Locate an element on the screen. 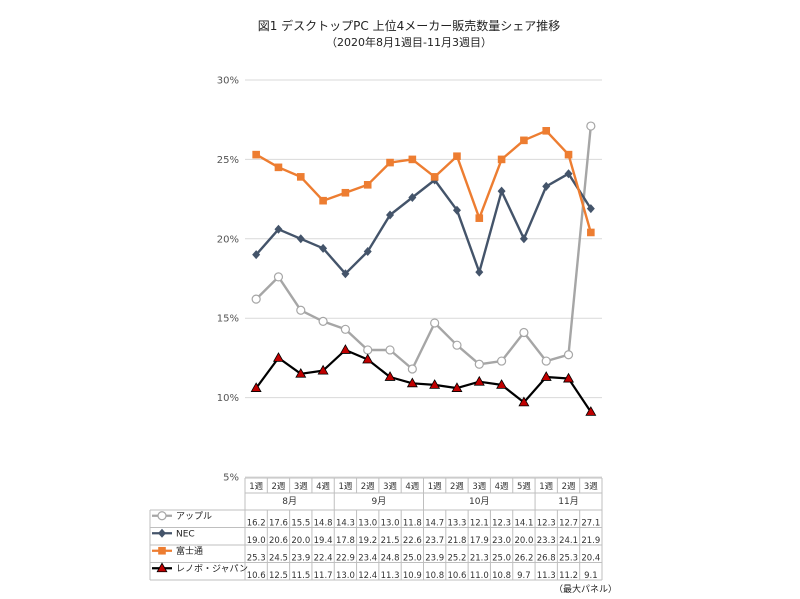 This screenshot has width=800, height=599. series-square is located at coordinates (423, 182).